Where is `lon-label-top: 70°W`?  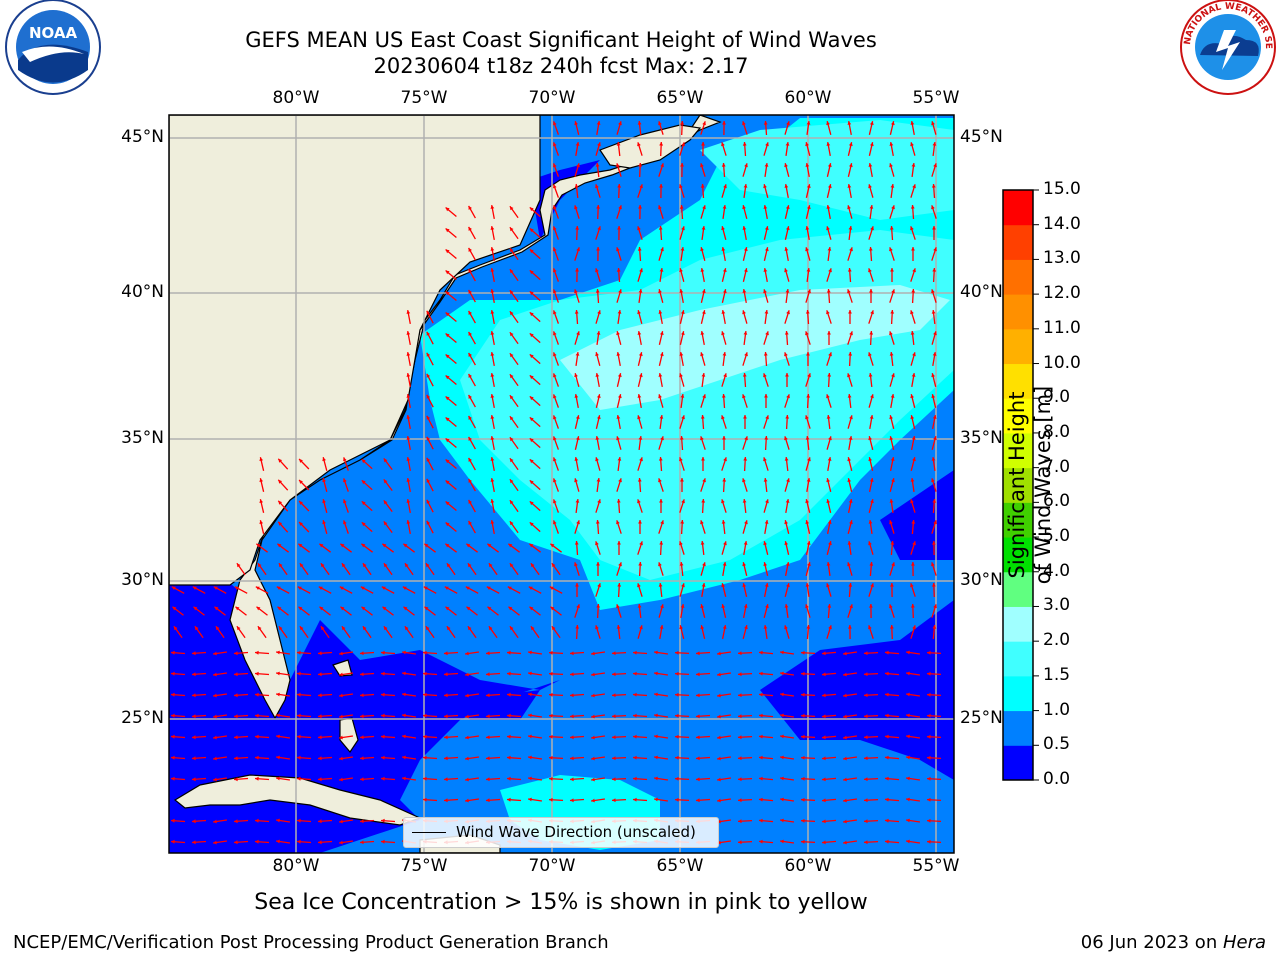
lon-label-top: 70°W is located at coordinates (552, 98).